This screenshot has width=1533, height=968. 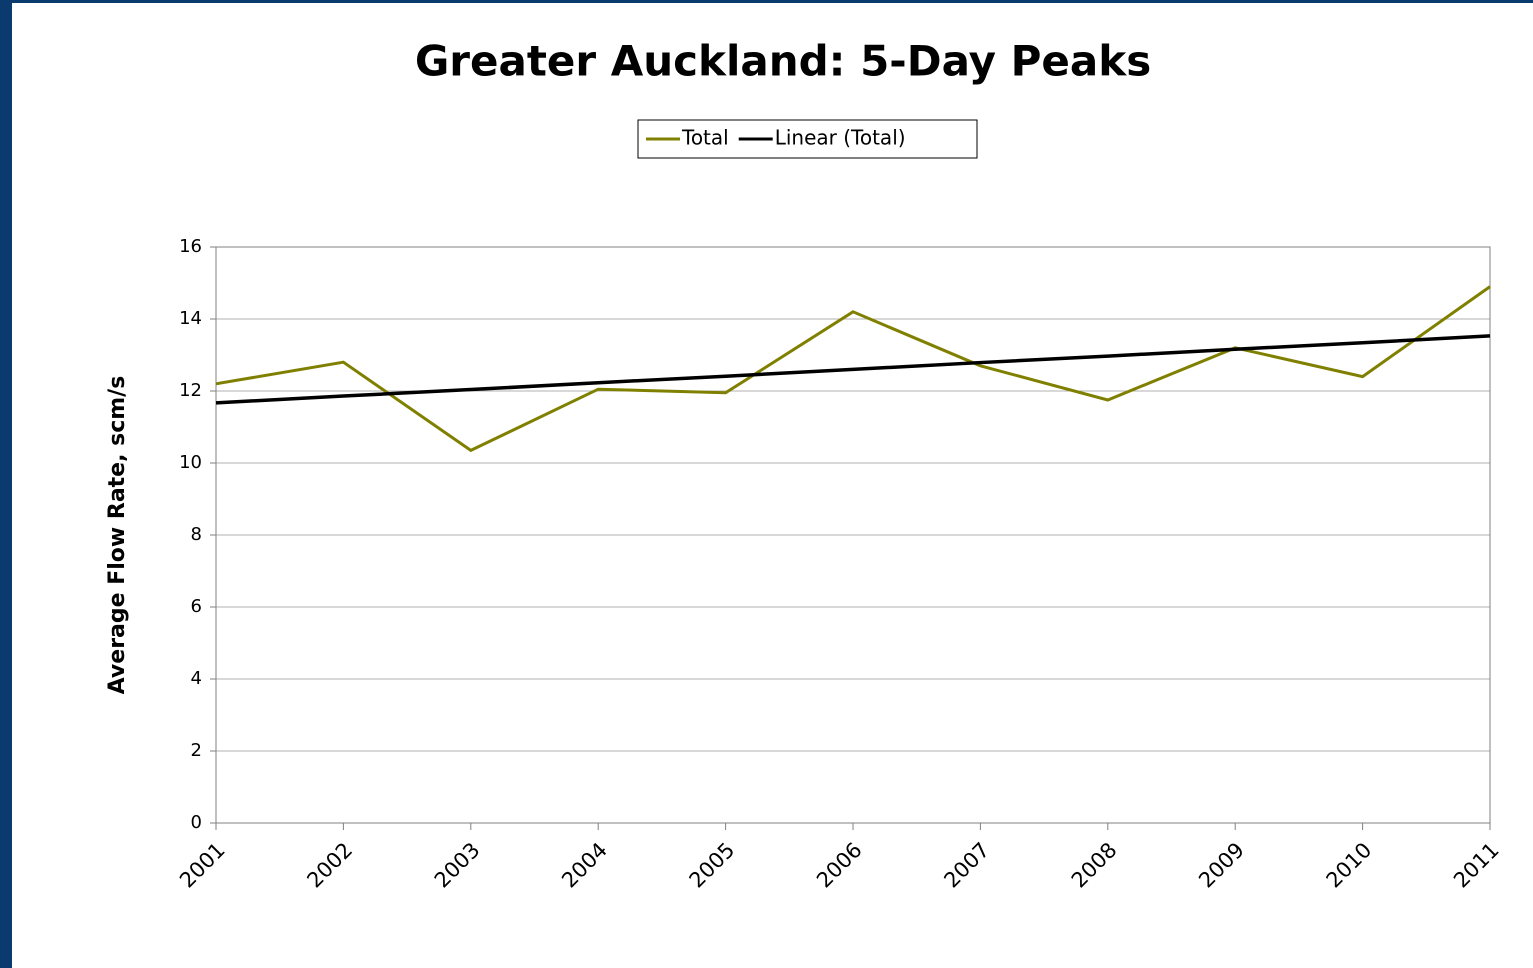 I want to click on legend-label: Total, so click(x=705, y=138).